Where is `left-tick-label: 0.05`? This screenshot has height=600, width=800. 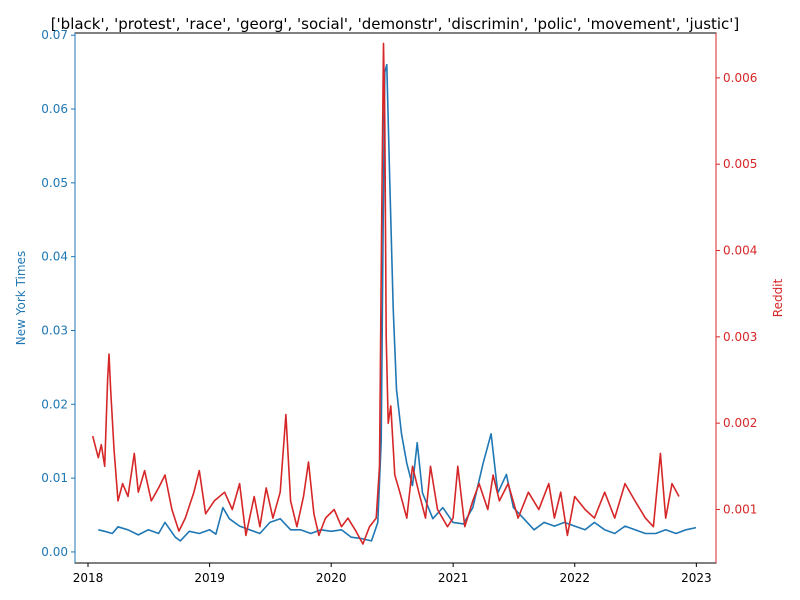 left-tick-label: 0.05 is located at coordinates (54, 183).